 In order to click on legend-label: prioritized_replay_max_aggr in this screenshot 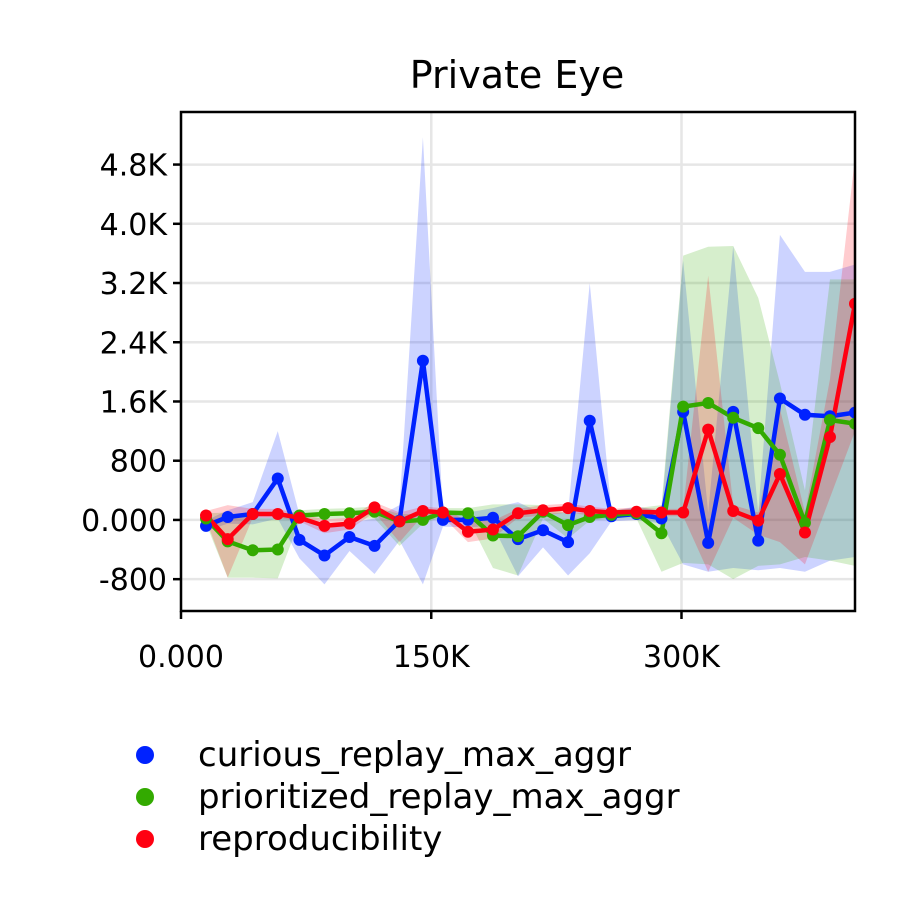, I will do `click(439, 797)`.